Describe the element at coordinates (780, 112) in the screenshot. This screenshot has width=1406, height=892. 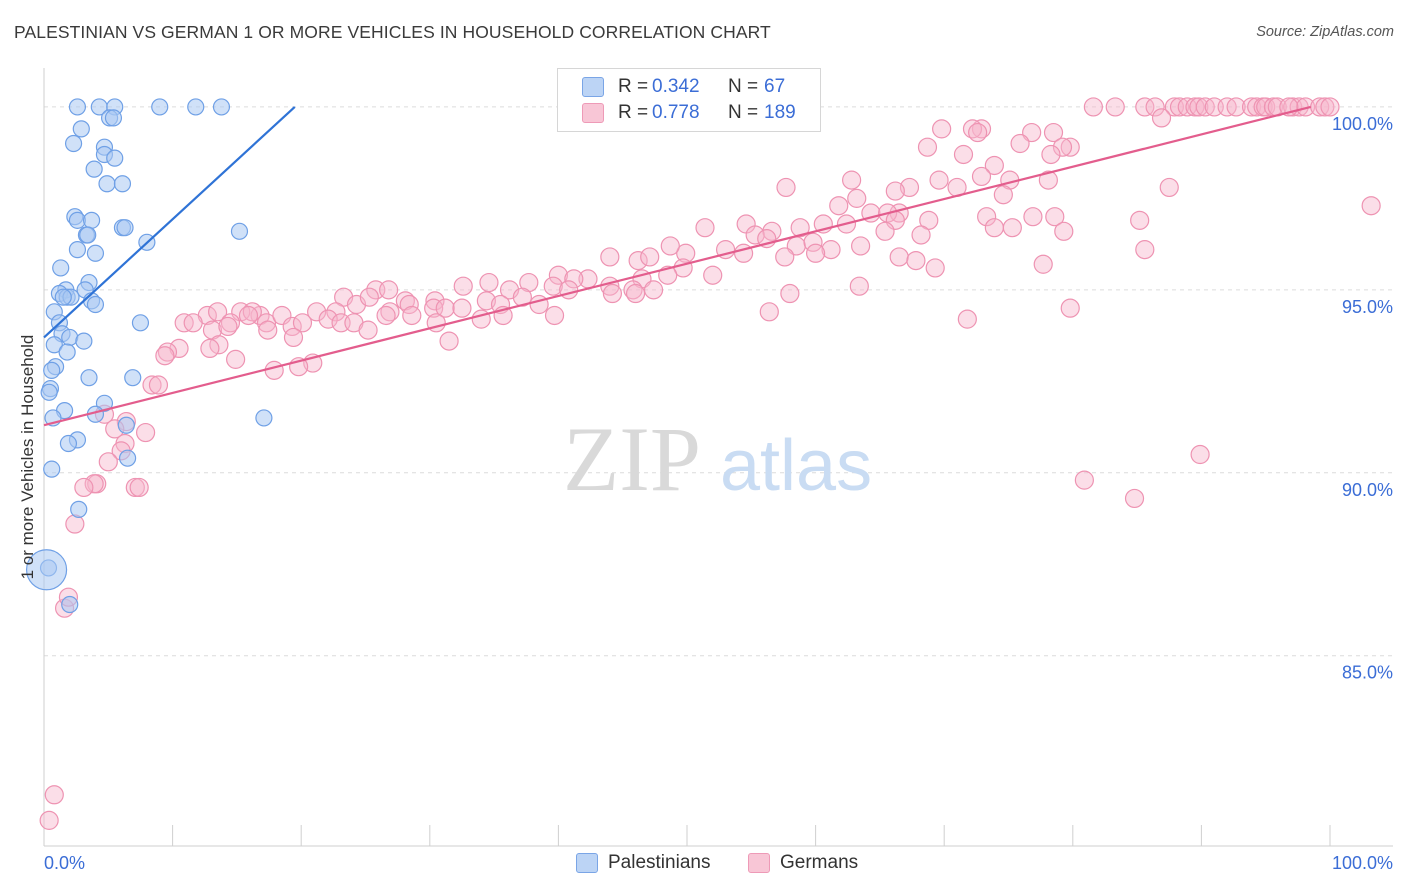
I see `germans-n-value: 189` at that location.